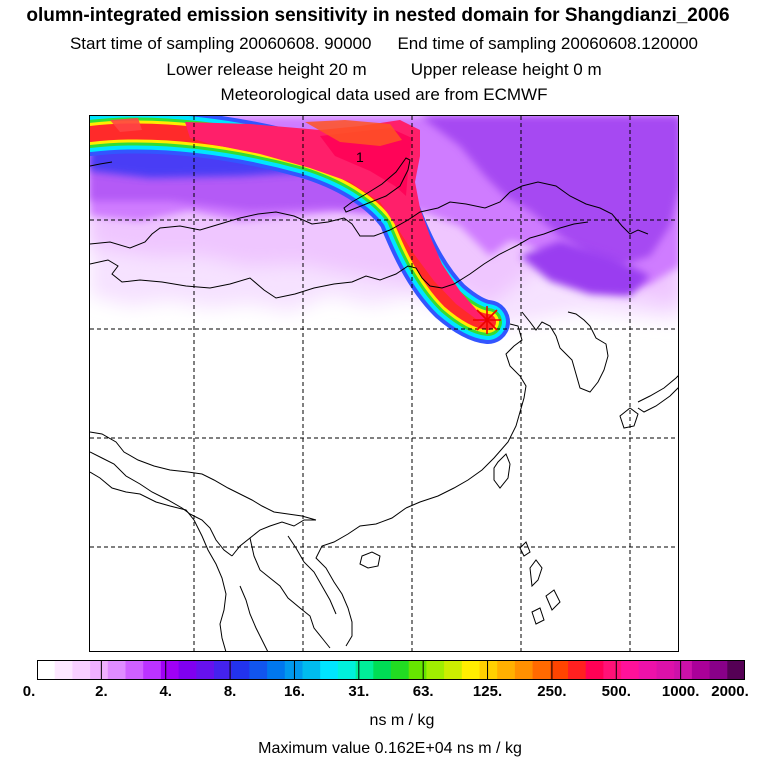  I want to click on coast-korea, so click(565, 352).